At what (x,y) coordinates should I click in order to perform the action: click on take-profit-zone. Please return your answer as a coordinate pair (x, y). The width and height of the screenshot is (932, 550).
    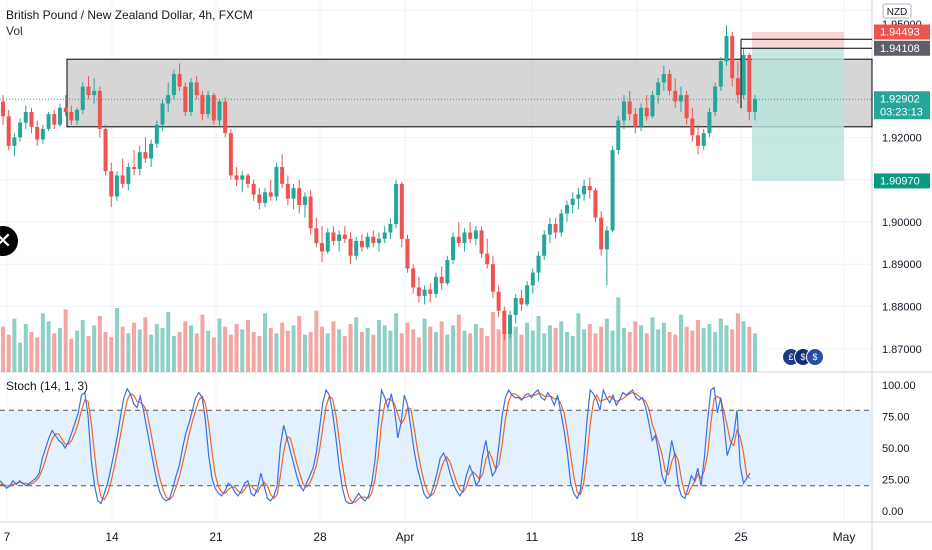
    Looking at the image, I should click on (798, 114).